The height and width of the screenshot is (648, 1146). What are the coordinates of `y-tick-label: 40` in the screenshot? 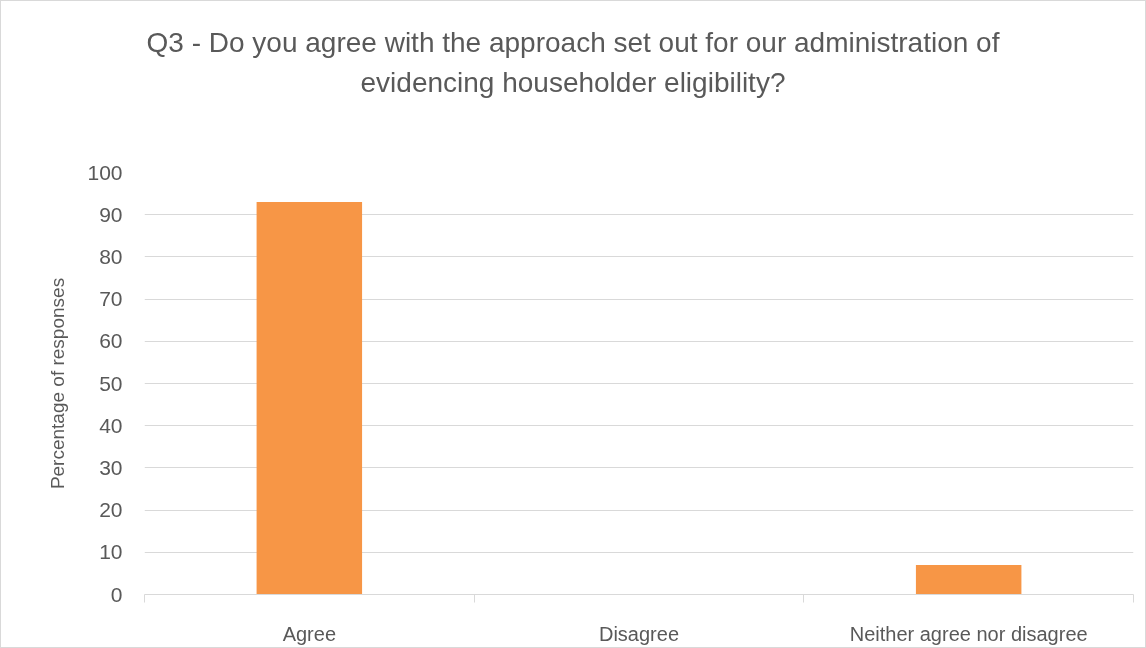 It's located at (111, 425).